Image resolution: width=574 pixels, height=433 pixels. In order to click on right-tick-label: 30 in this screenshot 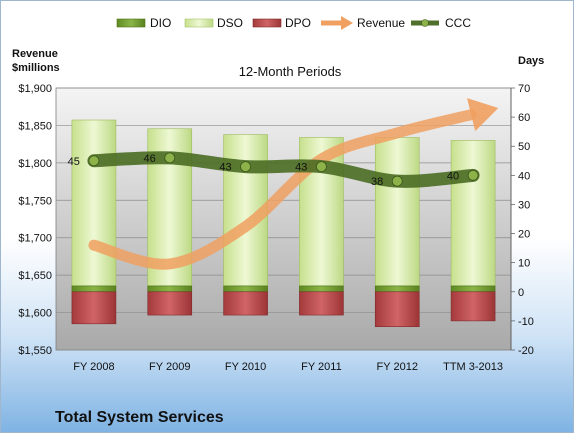, I will do `click(524, 205)`.